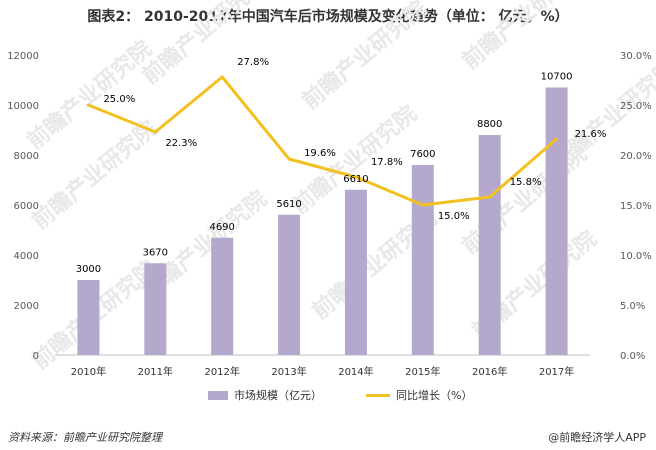 Image resolution: width=656 pixels, height=450 pixels. Describe the element at coordinates (489, 371) in the screenshot. I see `x-tick-label: 2016年` at that location.